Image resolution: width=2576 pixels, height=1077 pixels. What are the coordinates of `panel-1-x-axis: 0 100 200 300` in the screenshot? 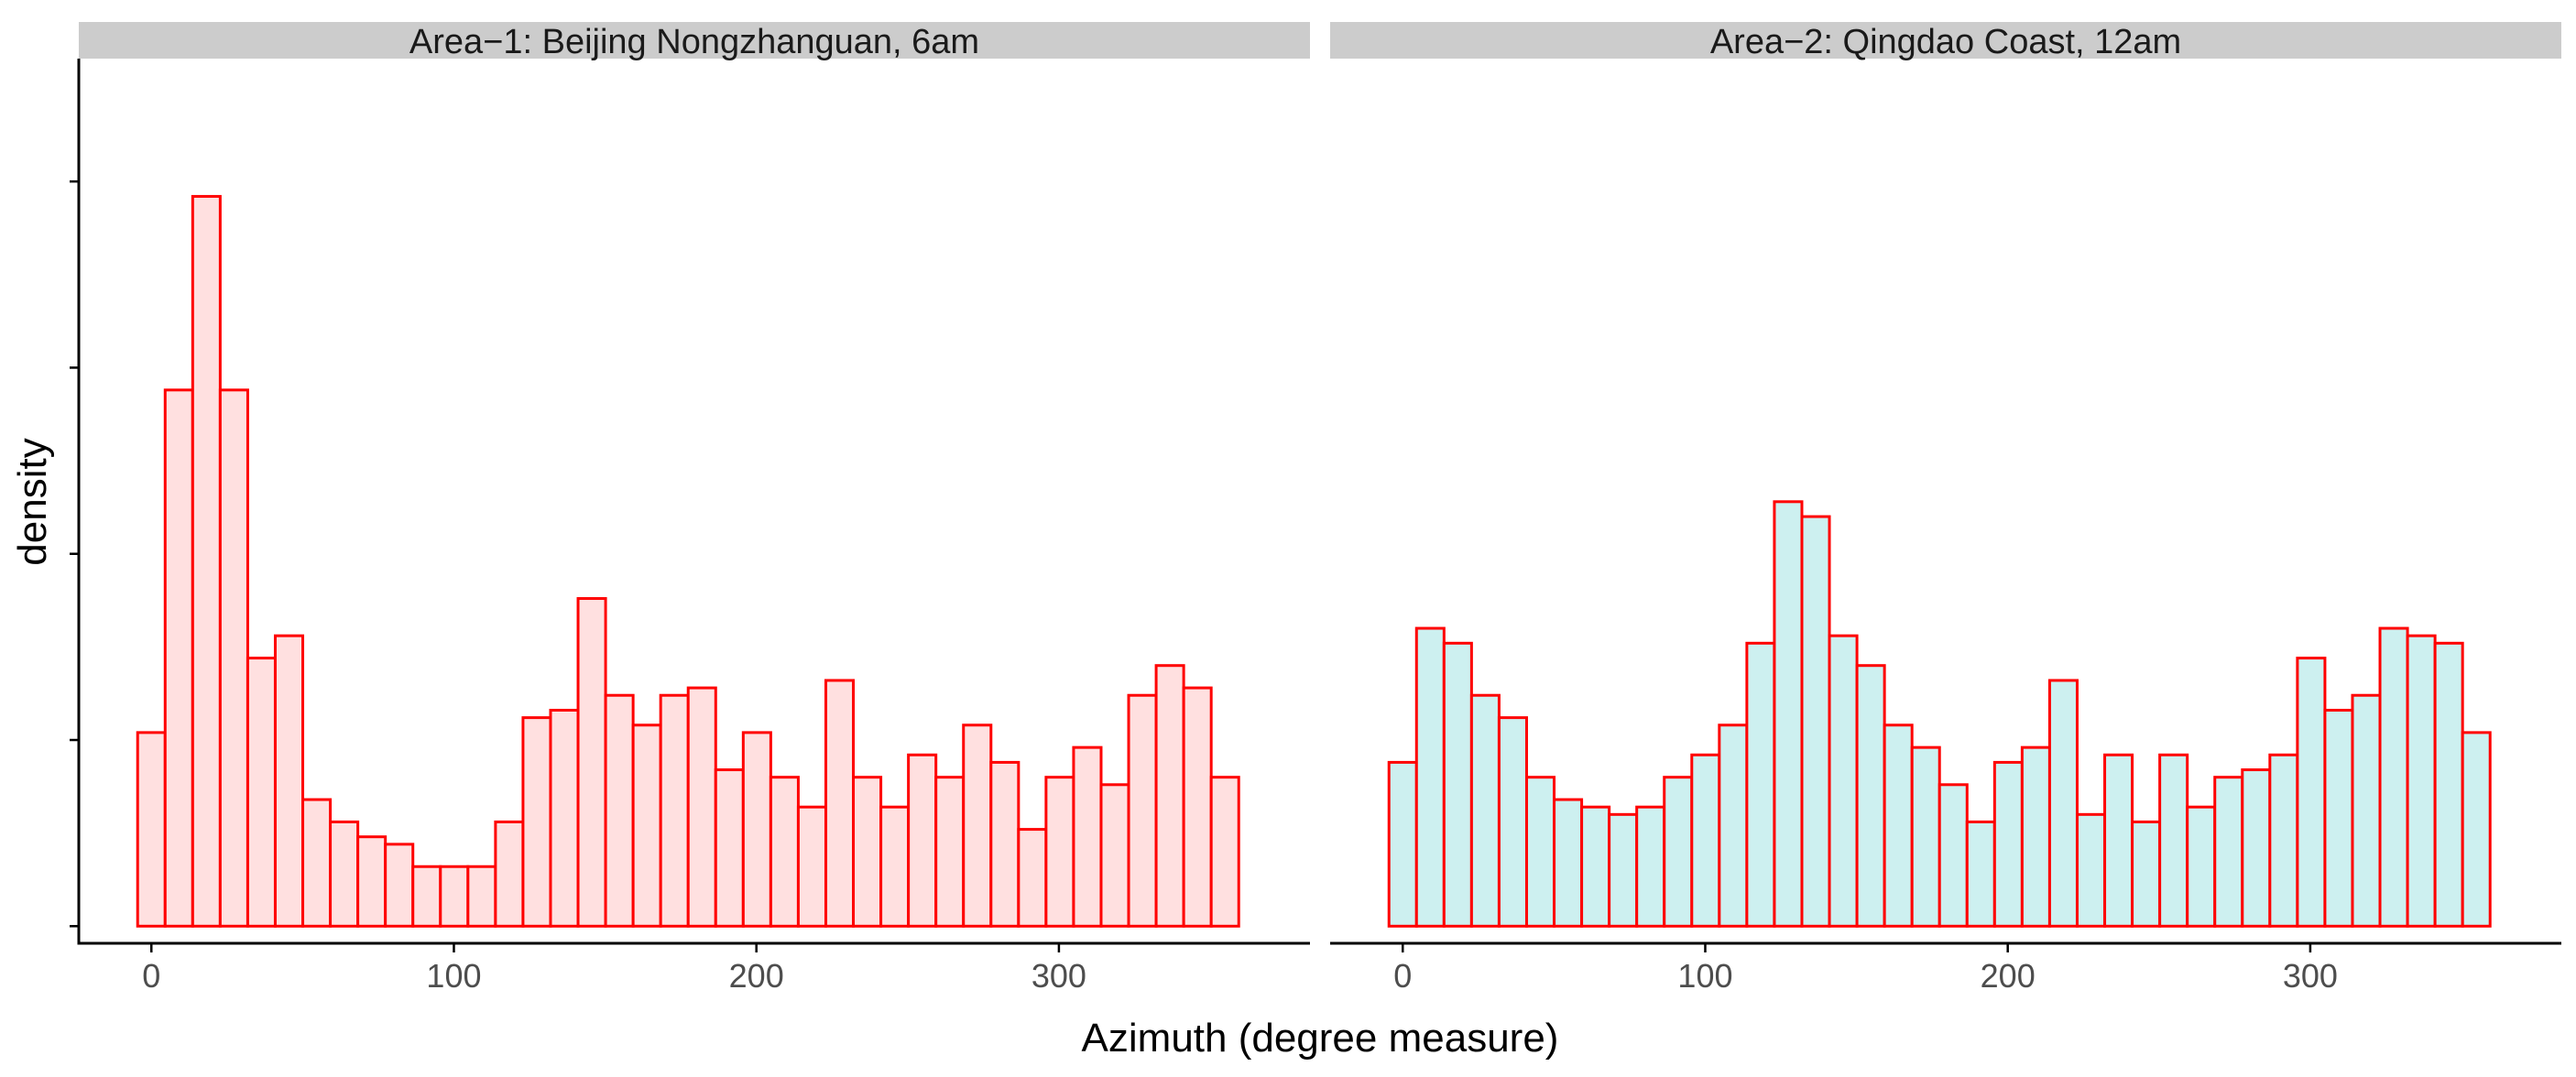 It's located at (695, 968).